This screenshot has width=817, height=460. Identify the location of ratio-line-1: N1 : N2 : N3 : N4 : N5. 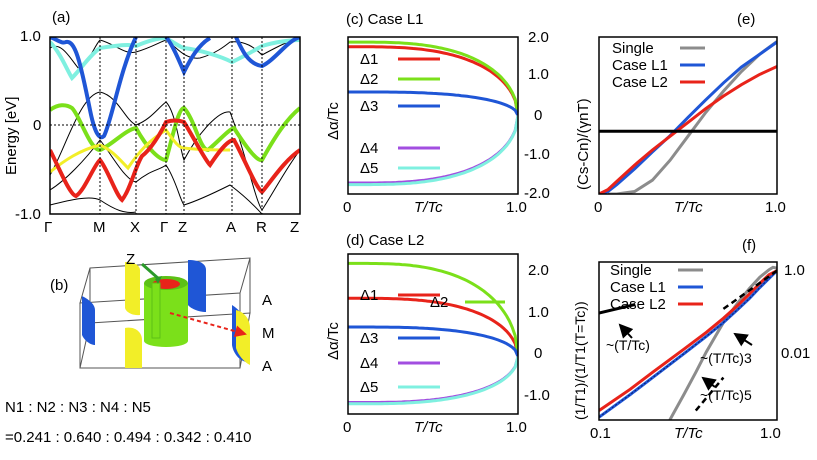
(78, 407).